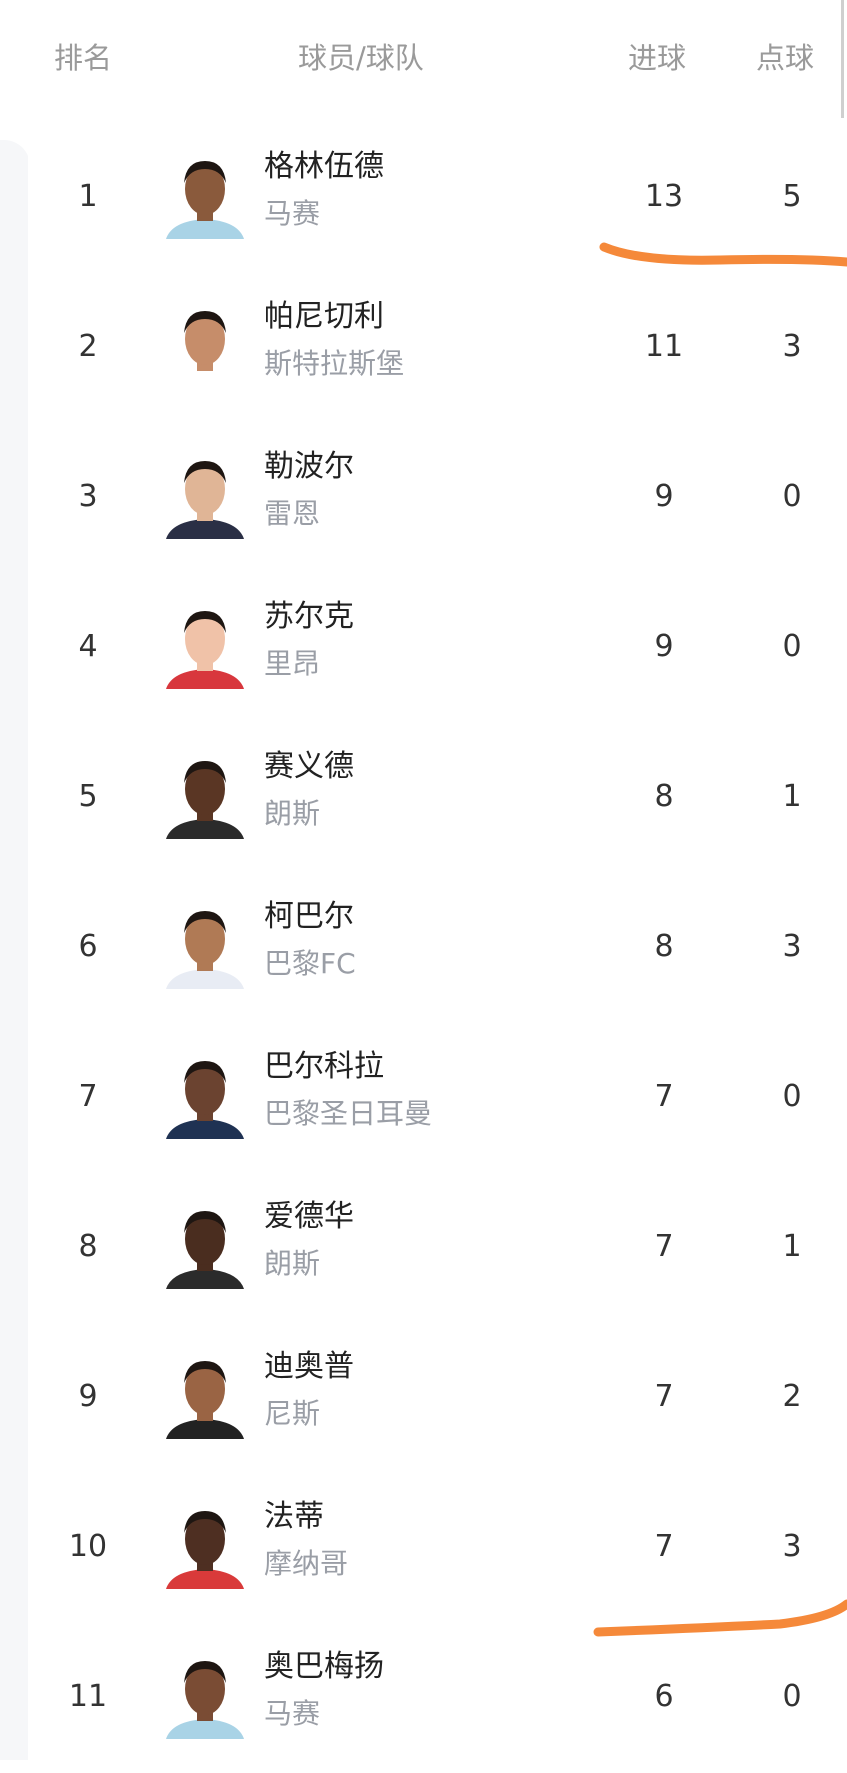 Image resolution: width=847 pixels, height=1773 pixels. What do you see at coordinates (423, 948) in the screenshot?
I see `table-row: 6 柯巴尔 巴黎FC 8 3` at bounding box center [423, 948].